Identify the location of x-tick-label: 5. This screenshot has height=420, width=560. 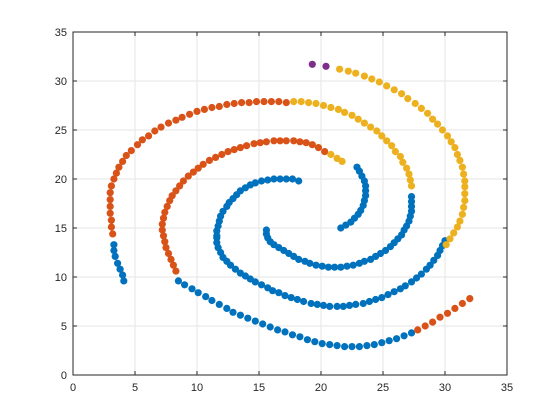
(135, 388).